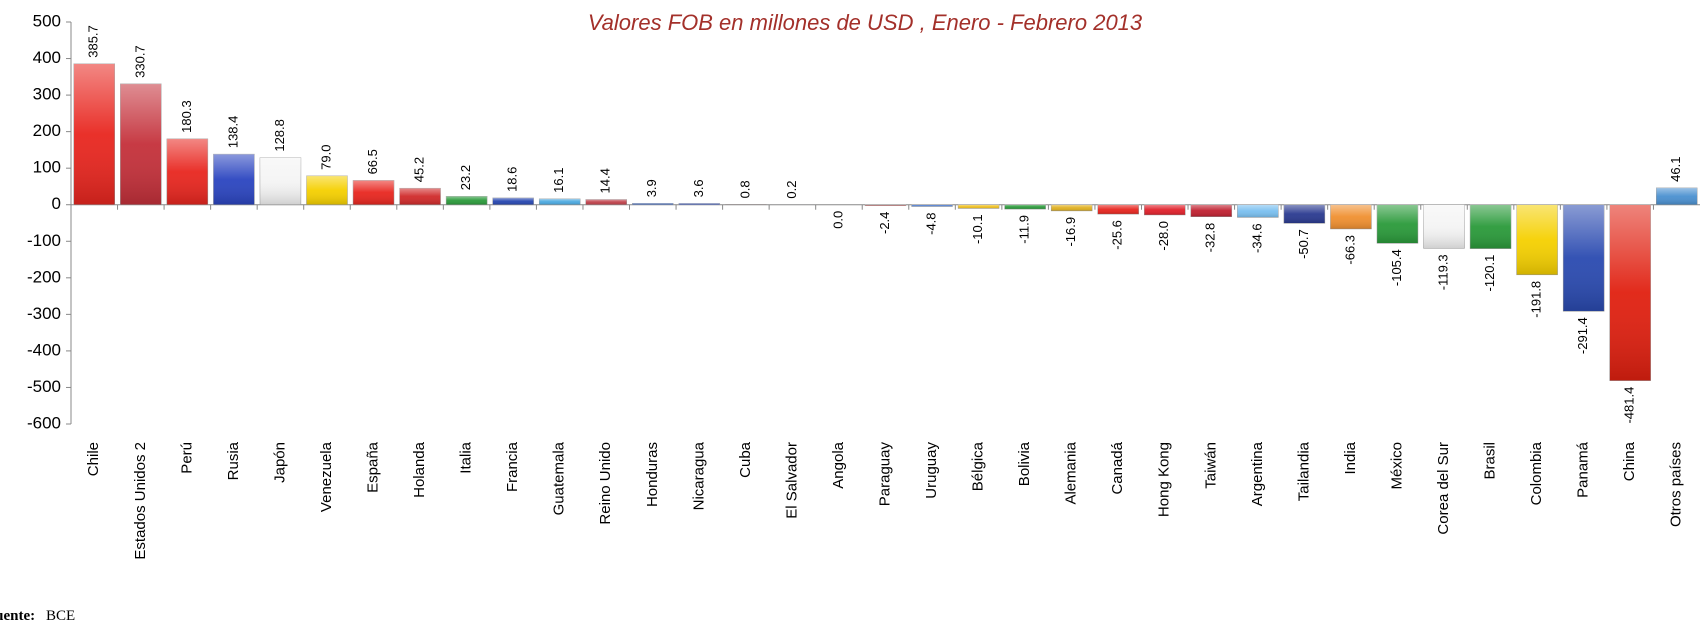  I want to click on x-tick-label: Hong Kong, so click(1164, 479).